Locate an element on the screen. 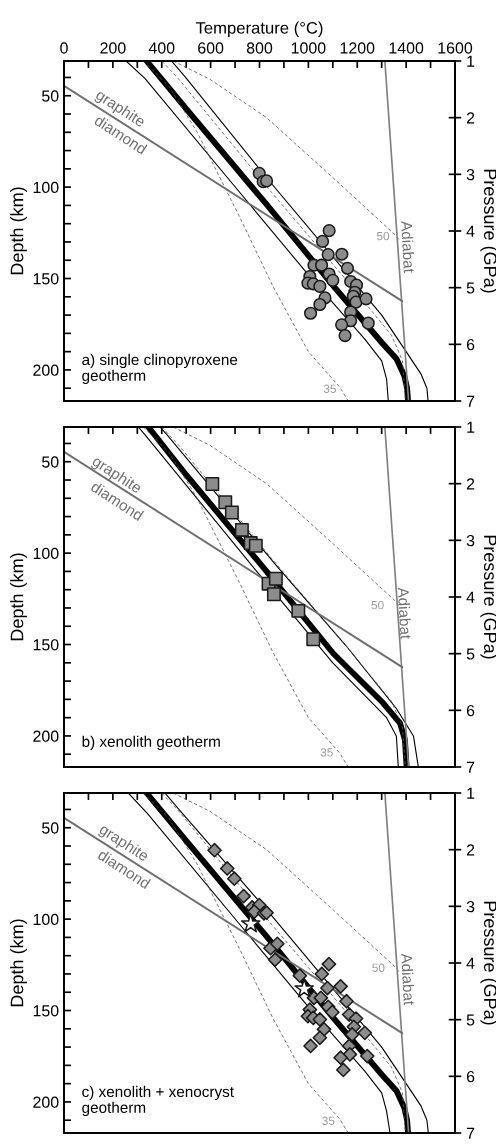 The height and width of the screenshot is (1146, 496). x-tick-label: 1200 is located at coordinates (357, 48).